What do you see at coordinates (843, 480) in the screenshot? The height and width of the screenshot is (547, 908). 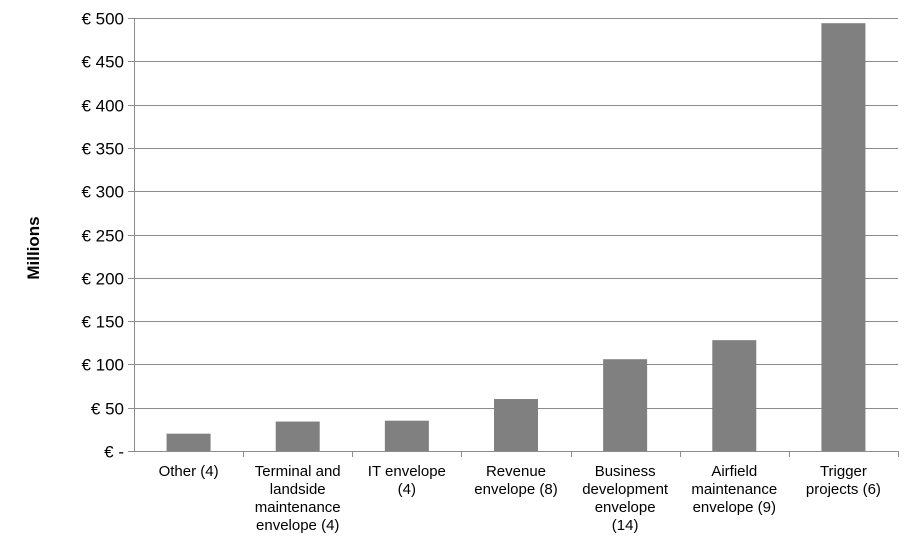 I see `x-tick-label: Trigger projects (6)` at bounding box center [843, 480].